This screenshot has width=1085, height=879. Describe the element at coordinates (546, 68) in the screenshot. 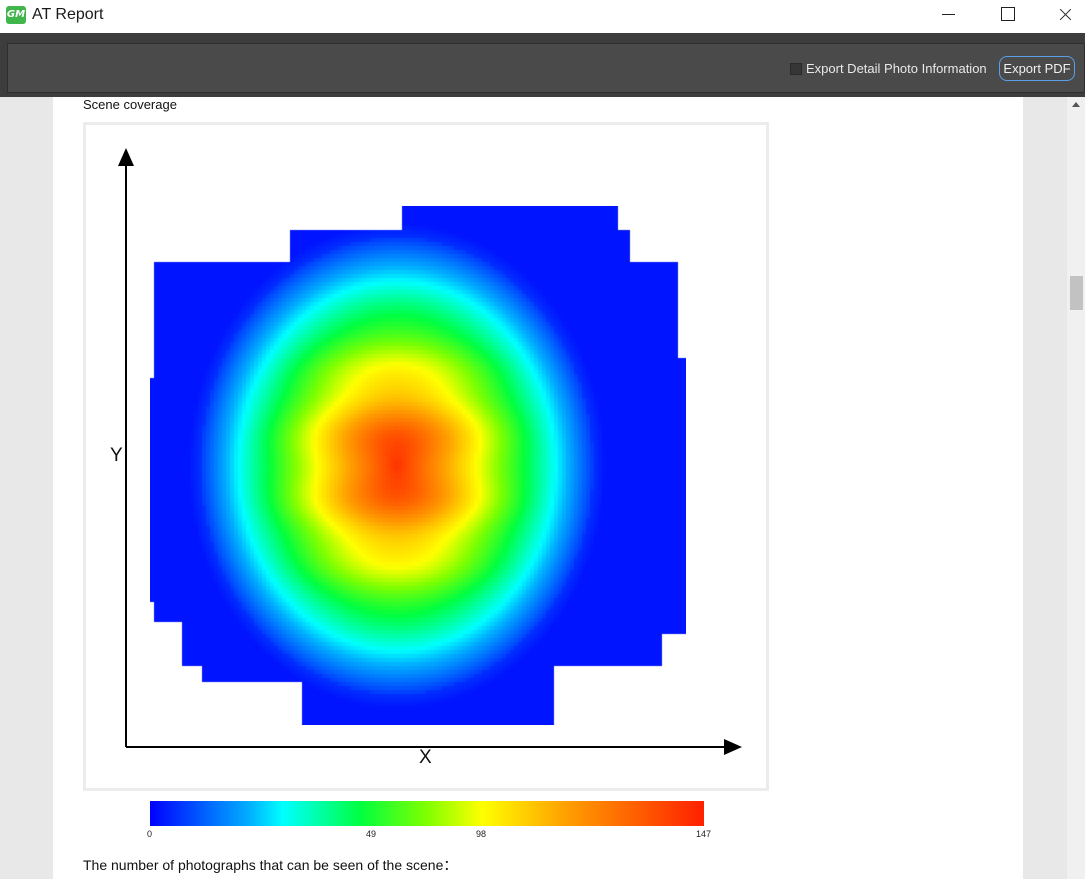

I see `toolbar` at that location.